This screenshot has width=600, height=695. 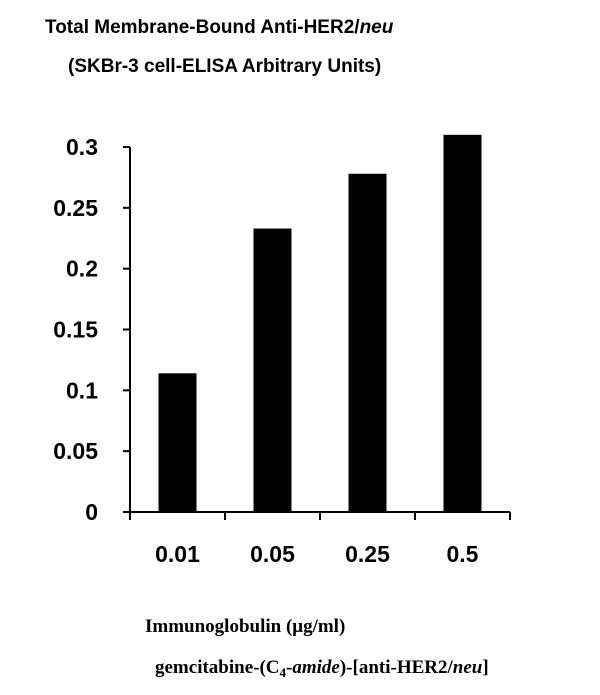 I want to click on y-tick-label: 0.1, so click(x=82, y=390).